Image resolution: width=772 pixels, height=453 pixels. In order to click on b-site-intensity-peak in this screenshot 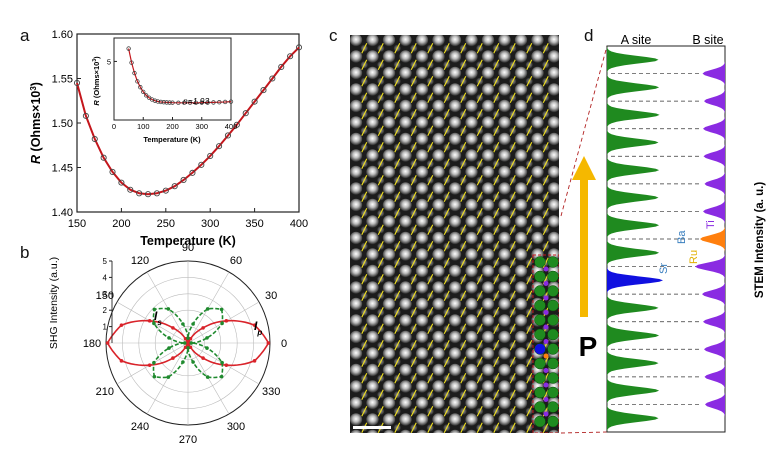, I will do `click(710, 266)`.